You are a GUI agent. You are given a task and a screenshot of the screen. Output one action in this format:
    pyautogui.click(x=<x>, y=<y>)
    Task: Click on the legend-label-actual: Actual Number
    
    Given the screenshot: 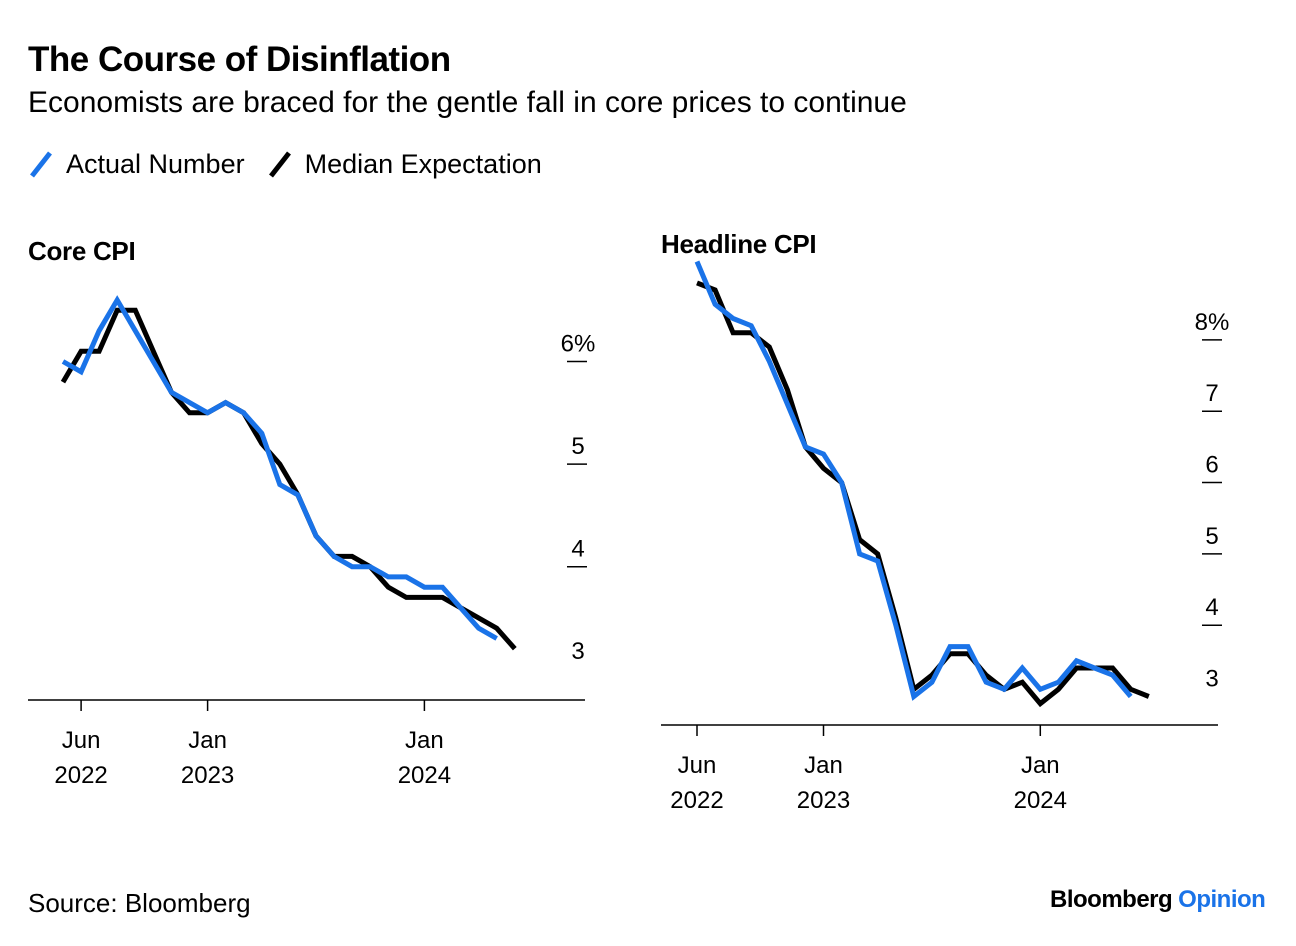 What is the action you would take?
    pyautogui.click(x=155, y=163)
    